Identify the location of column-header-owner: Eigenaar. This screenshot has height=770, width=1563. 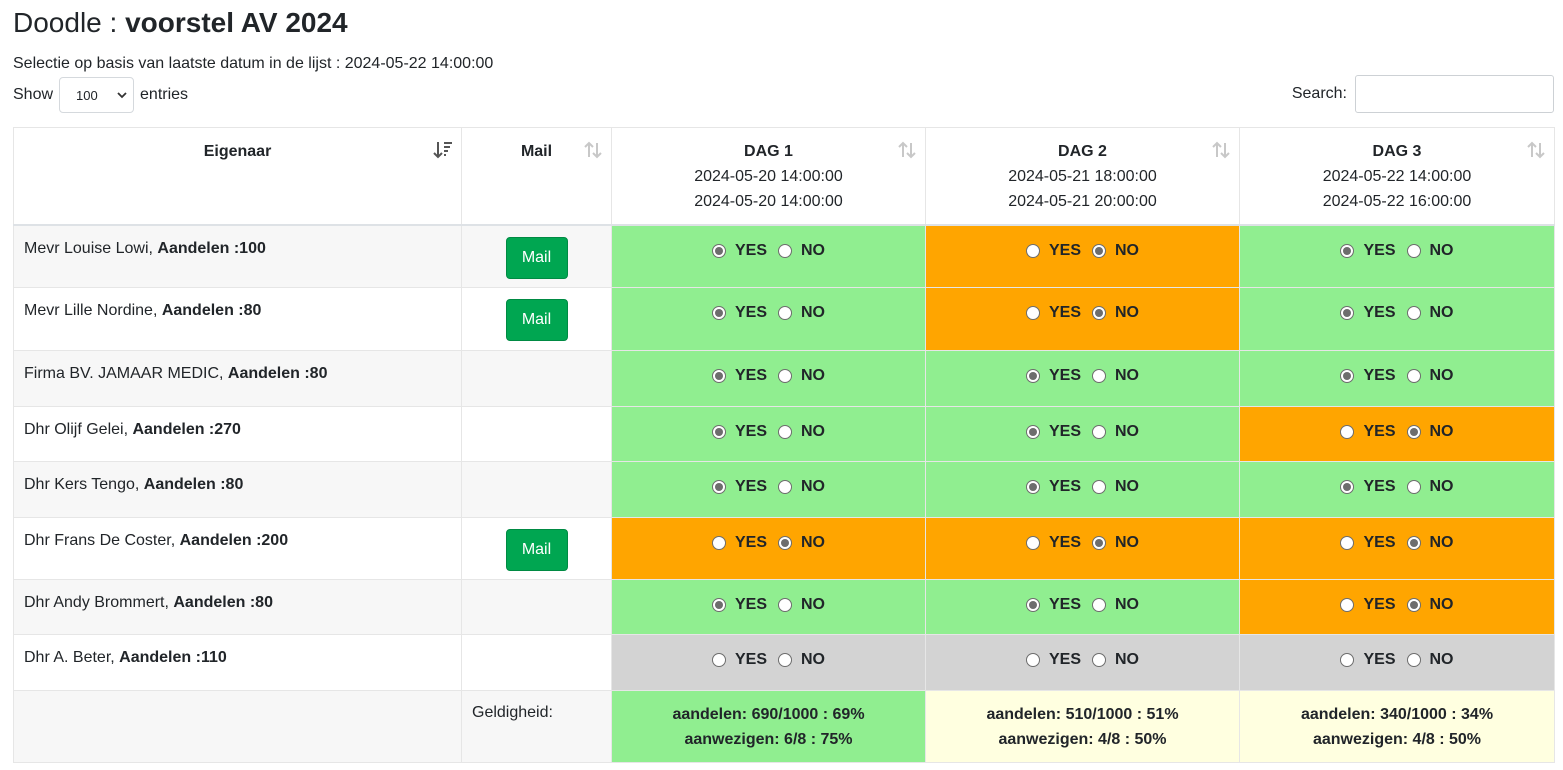
(237, 176).